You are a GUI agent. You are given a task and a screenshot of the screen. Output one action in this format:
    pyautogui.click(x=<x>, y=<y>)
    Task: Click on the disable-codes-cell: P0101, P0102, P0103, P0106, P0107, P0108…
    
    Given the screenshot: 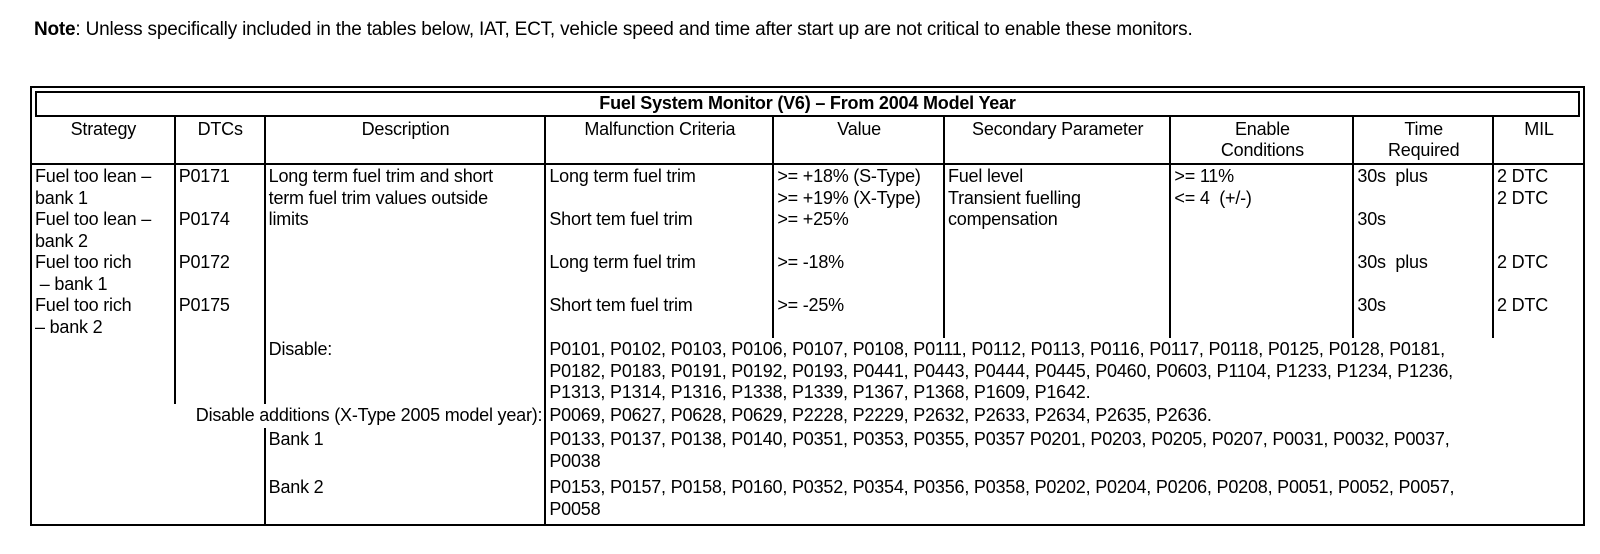 What is the action you would take?
    pyautogui.click(x=1063, y=371)
    